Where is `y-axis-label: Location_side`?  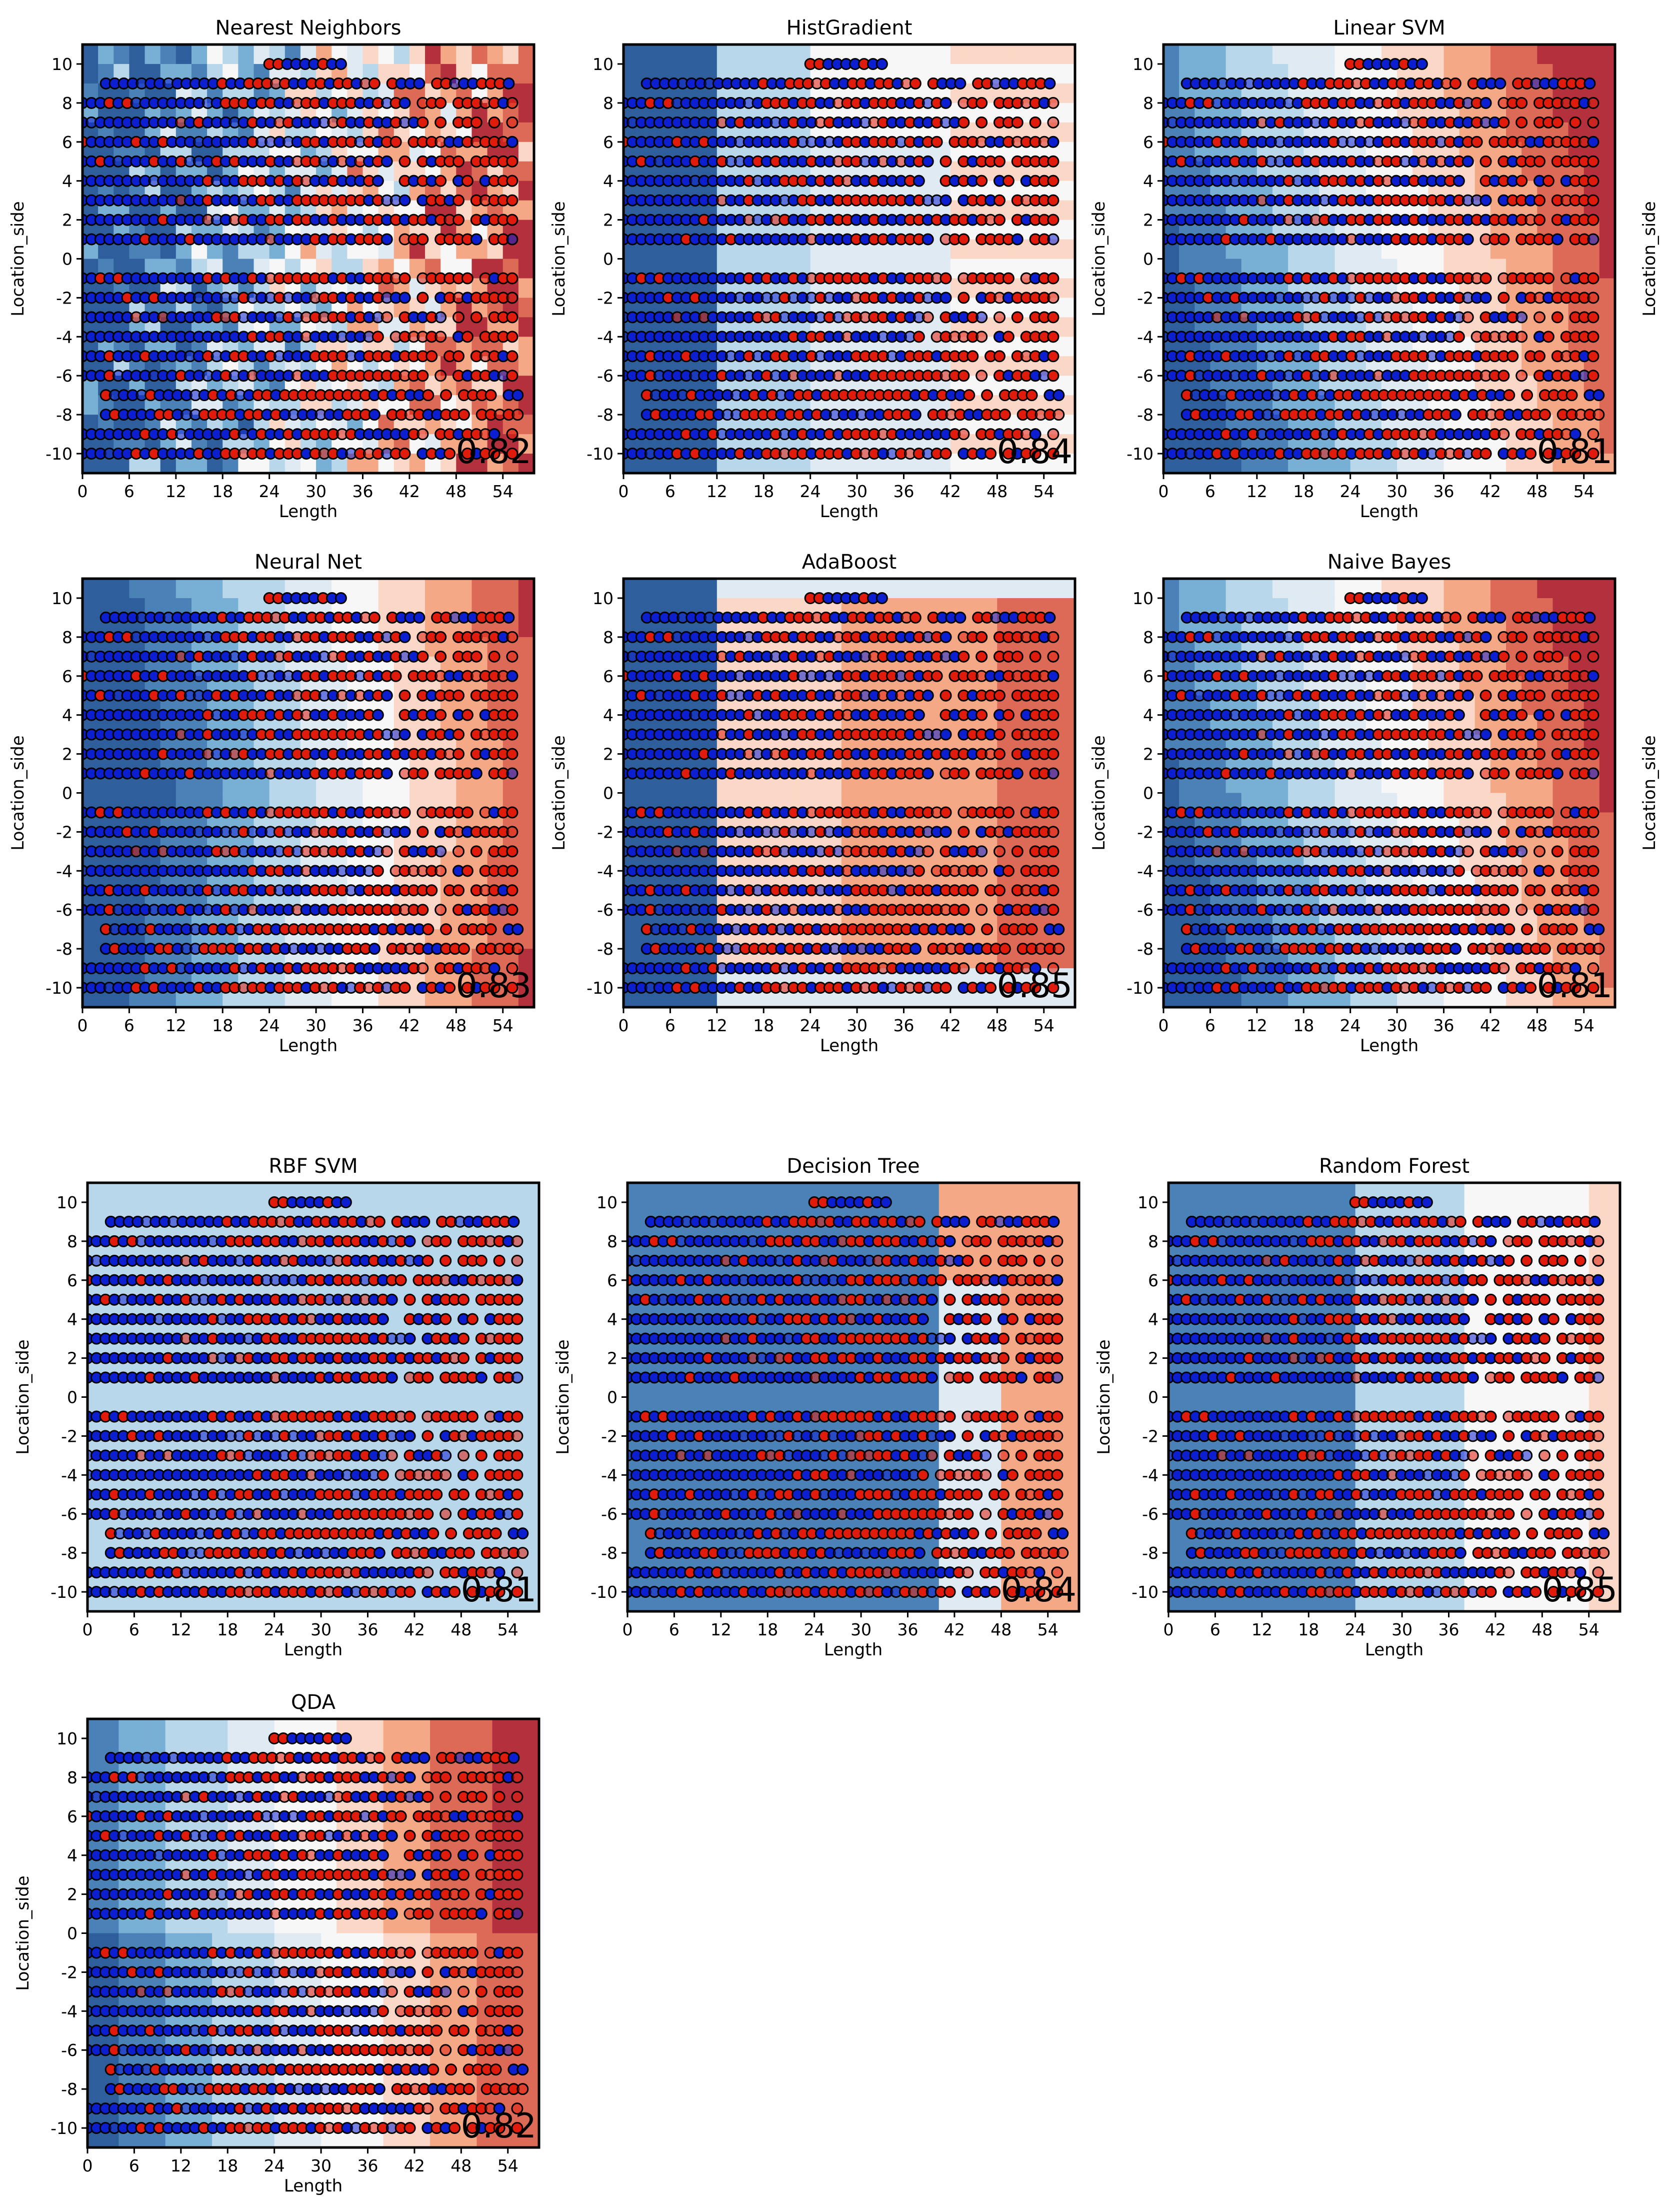
y-axis-label: Location_side is located at coordinates (1099, 258).